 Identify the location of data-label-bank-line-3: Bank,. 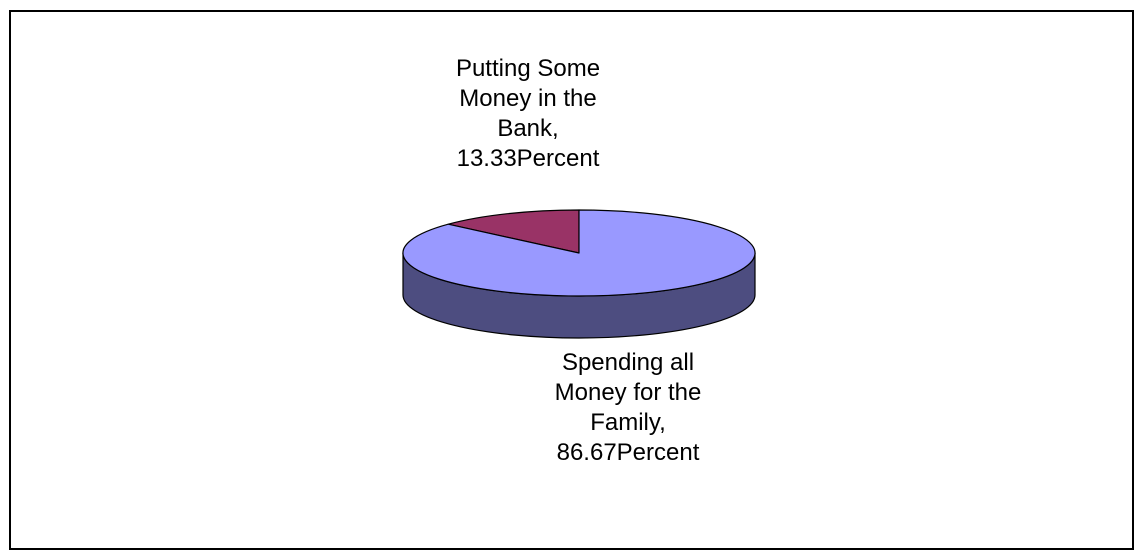
(528, 128).